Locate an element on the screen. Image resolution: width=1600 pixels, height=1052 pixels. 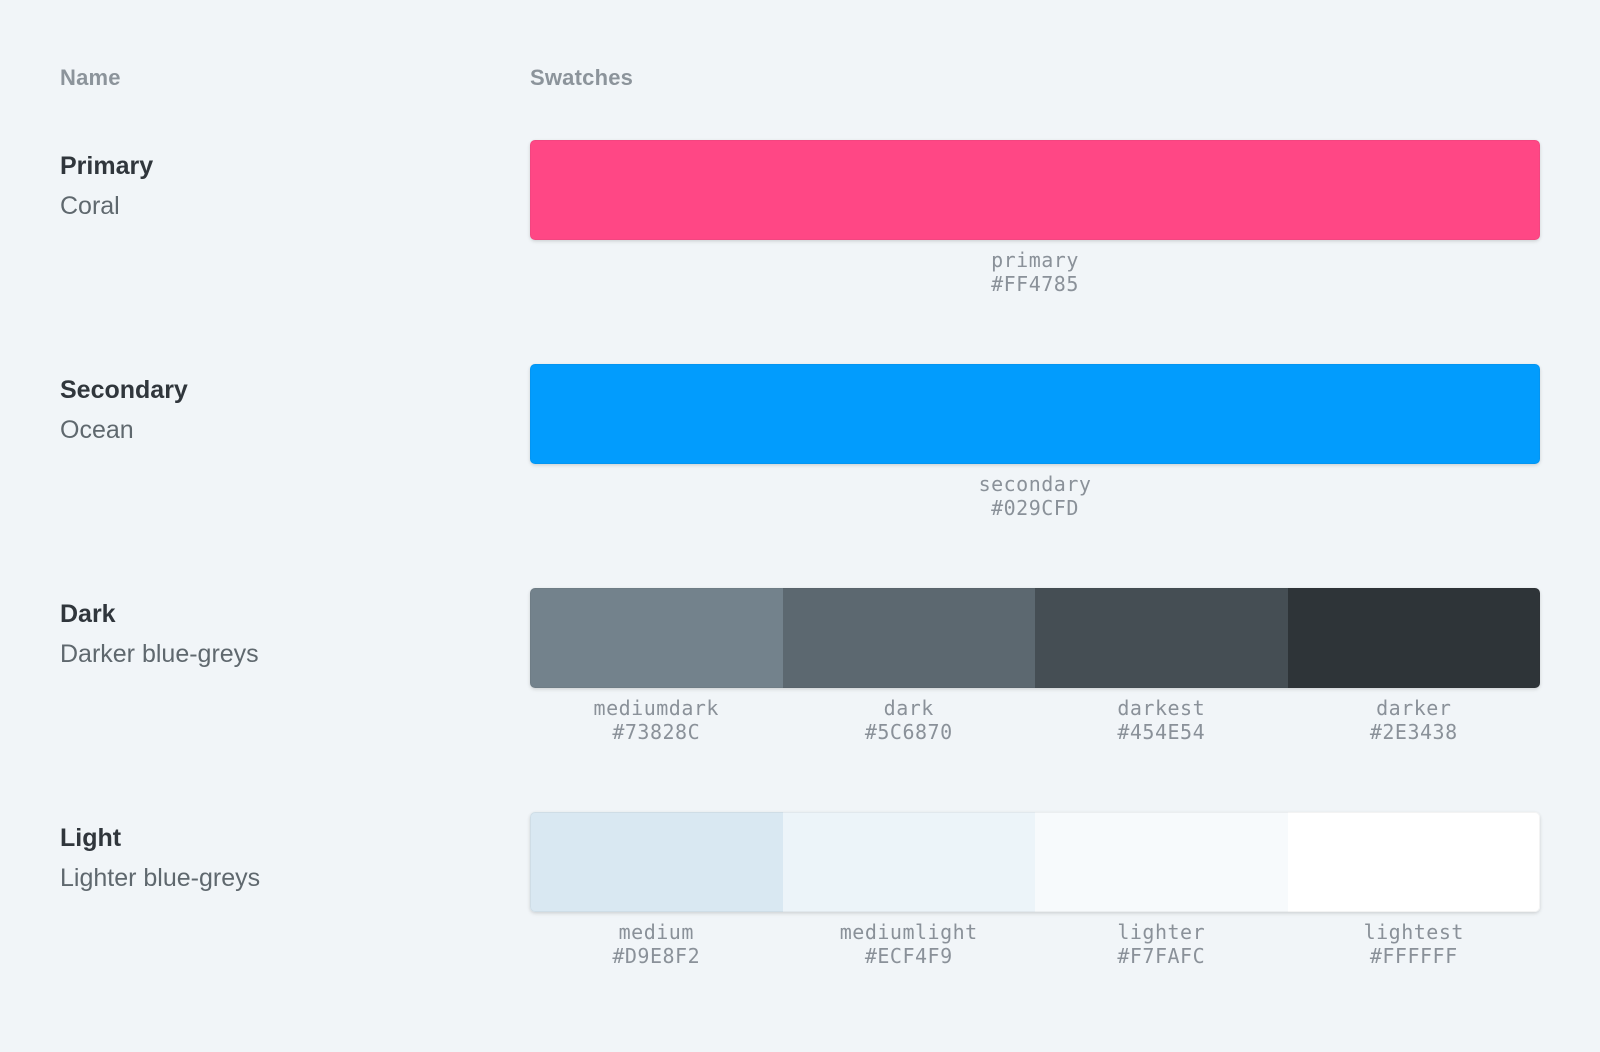
swatch-labels: primary #FF4785 is located at coordinates (1035, 272).